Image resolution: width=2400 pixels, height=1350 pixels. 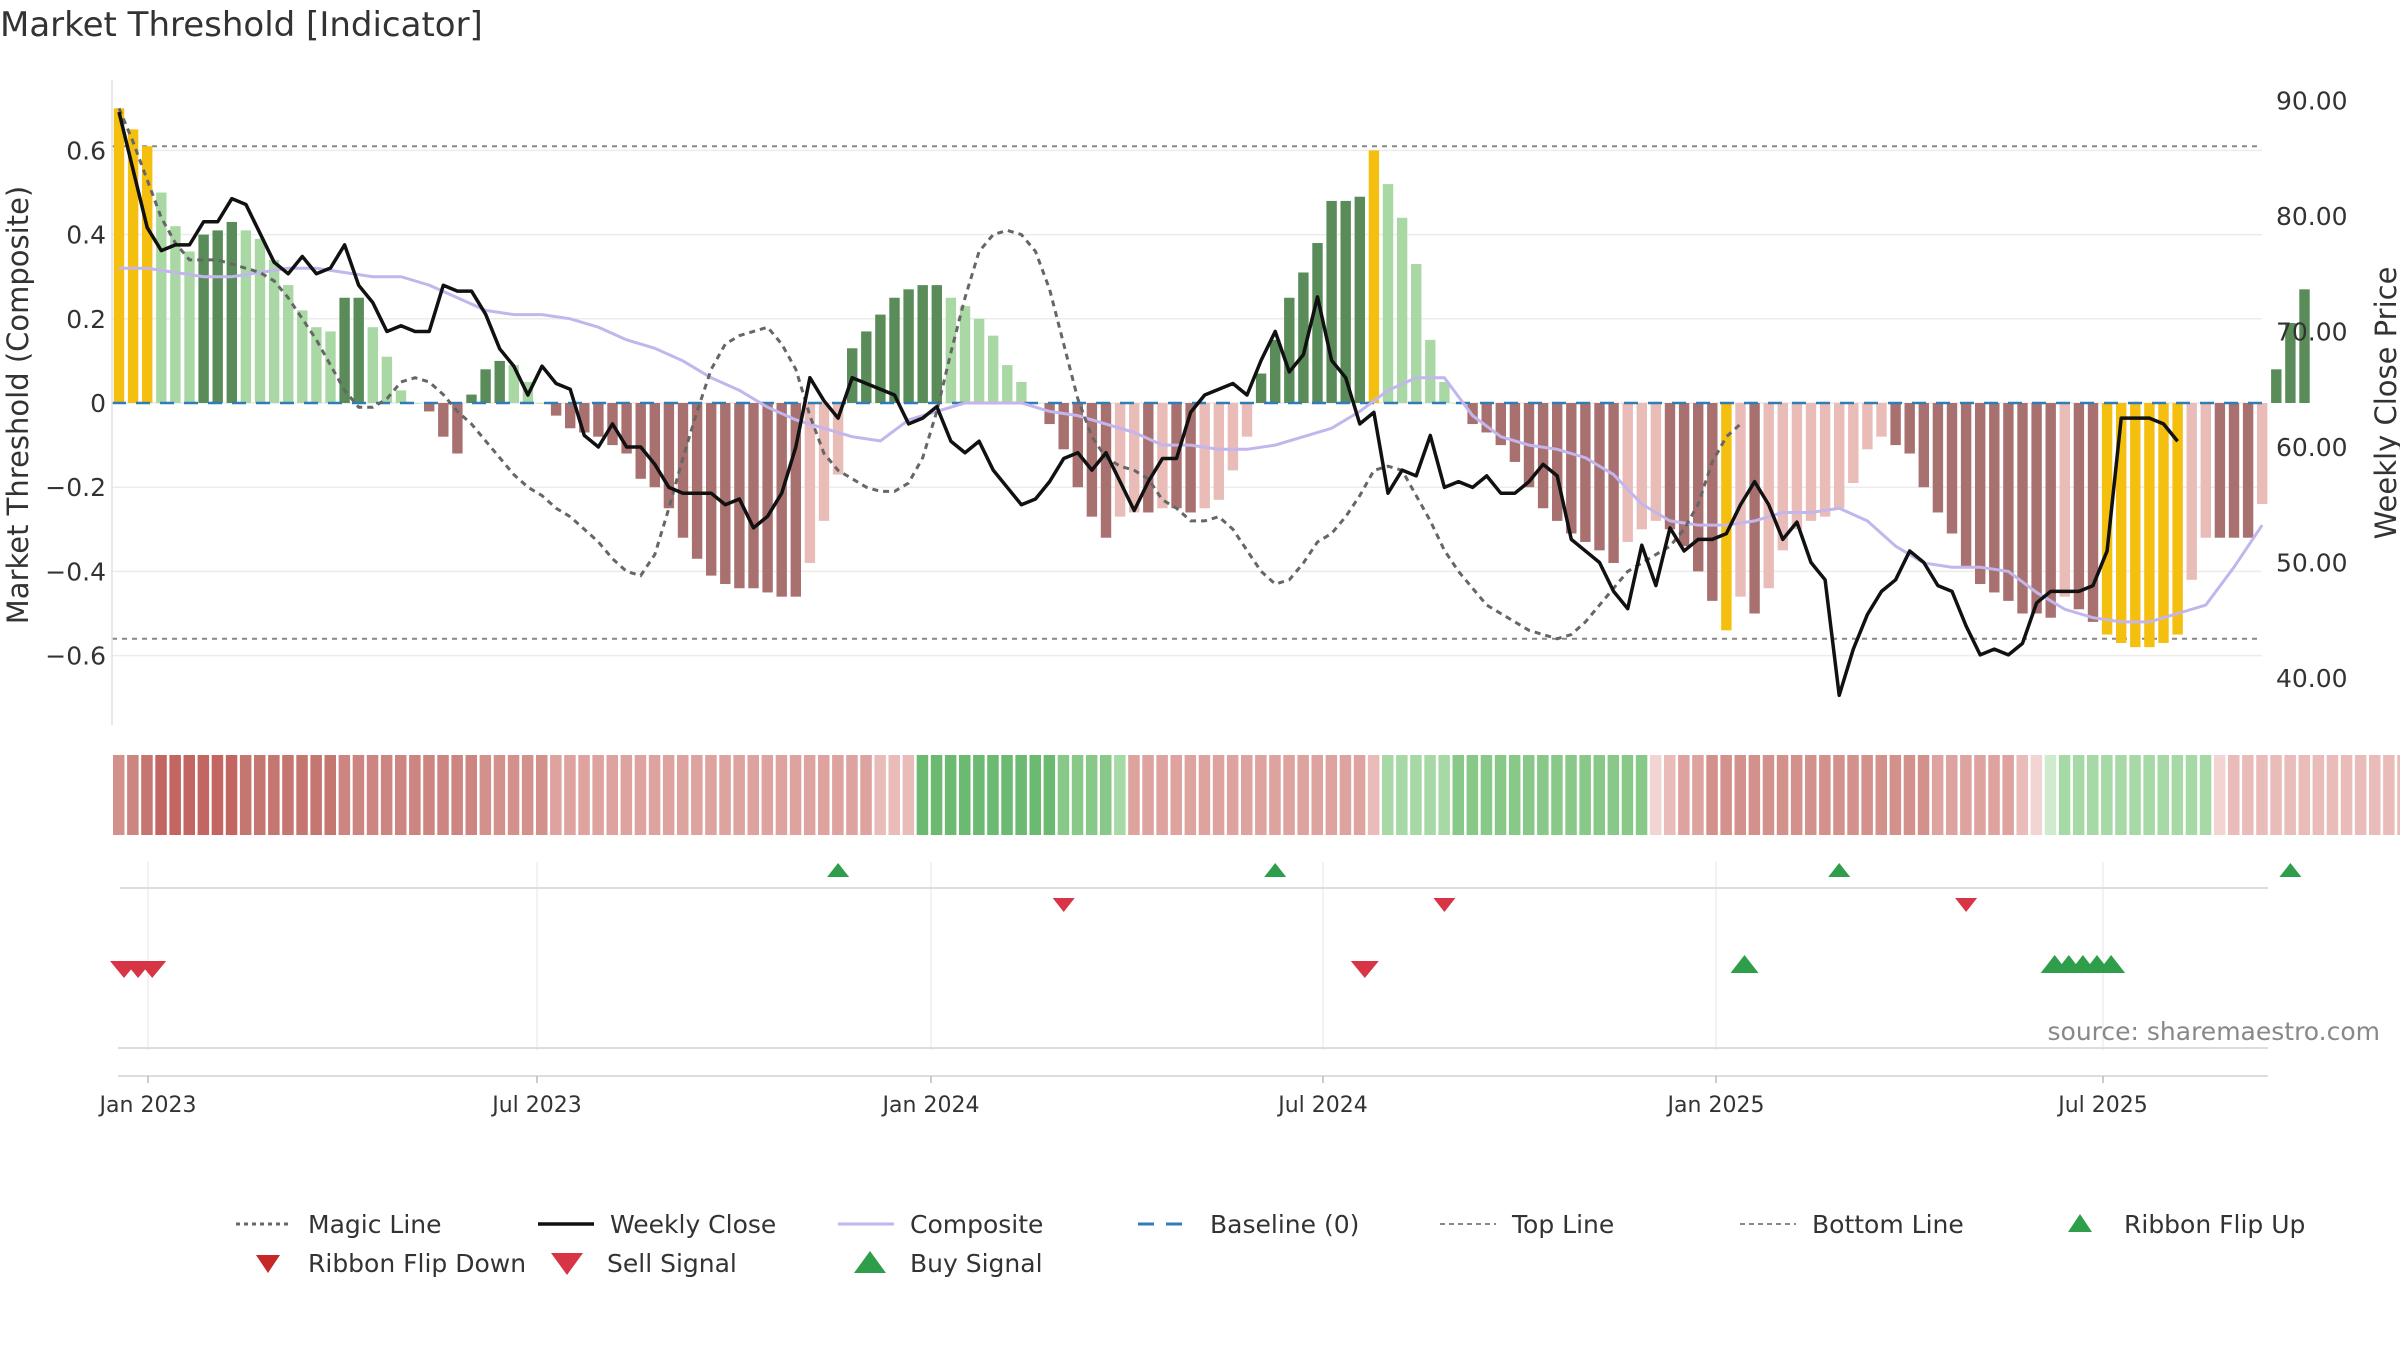 What do you see at coordinates (976, 1263) in the screenshot?
I see `legend-label: Buy Signal` at bounding box center [976, 1263].